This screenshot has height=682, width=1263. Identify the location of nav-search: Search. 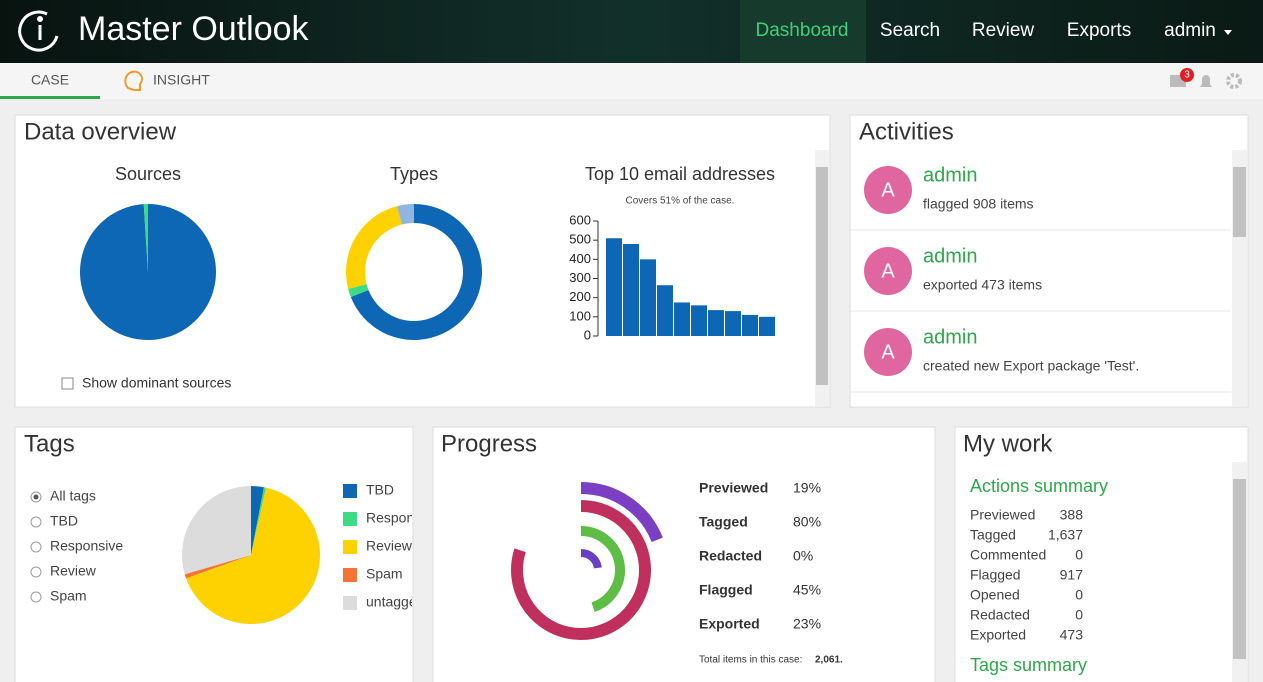
(910, 30).